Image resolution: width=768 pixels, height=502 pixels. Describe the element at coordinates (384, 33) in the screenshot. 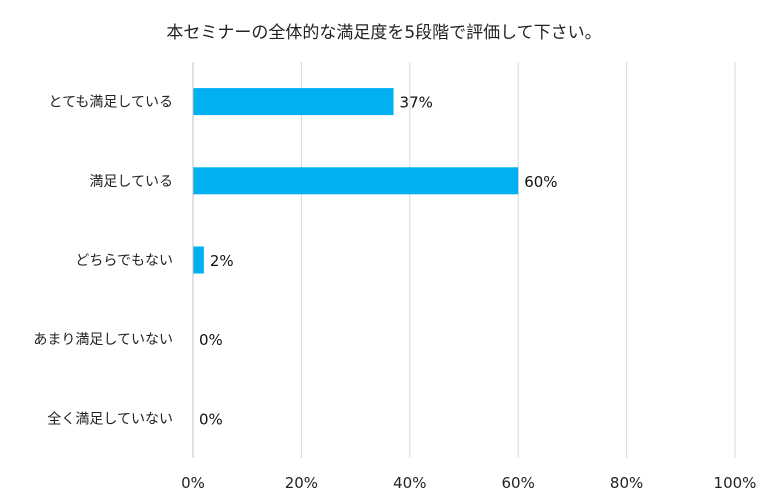

I see `chart-title: 本セミナーの全体的な満足度を5段階で評価して下さい。` at that location.